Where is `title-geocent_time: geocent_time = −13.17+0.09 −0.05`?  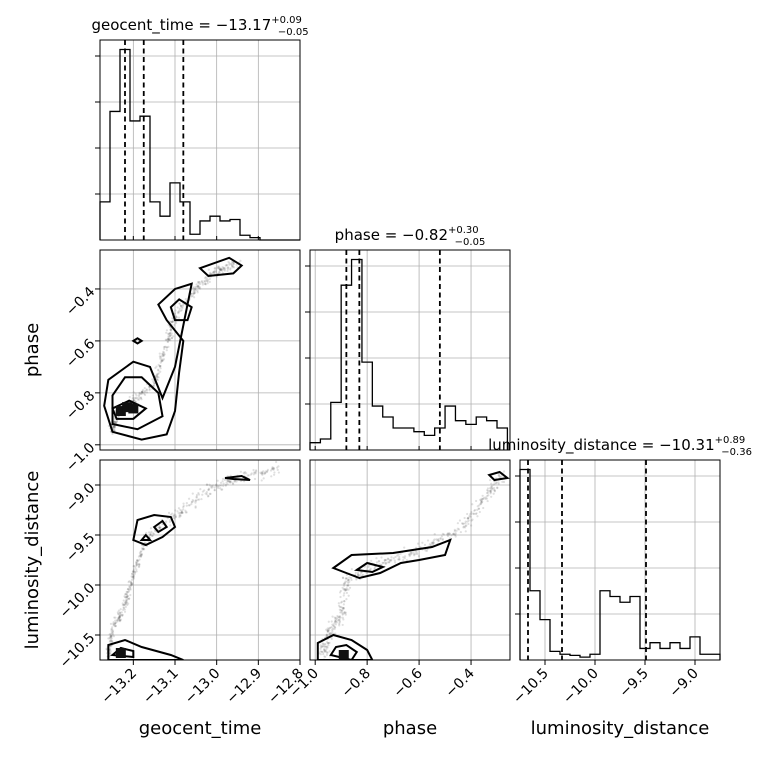 title-geocent_time: geocent_time = −13.17+0.09 −0.05 is located at coordinates (199, 26).